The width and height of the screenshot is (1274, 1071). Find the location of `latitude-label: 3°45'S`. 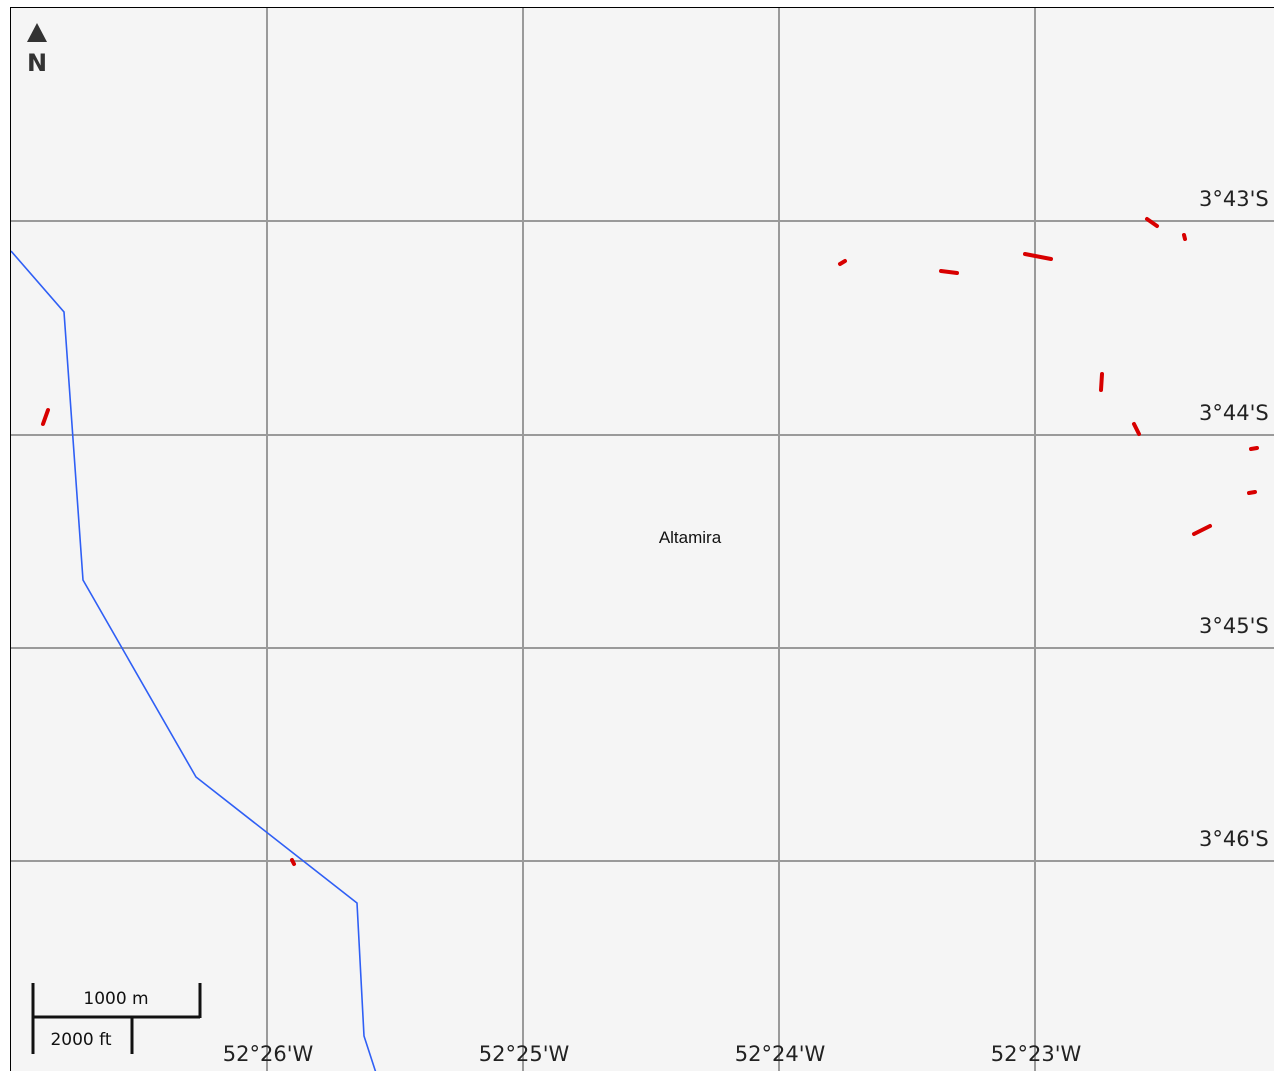

latitude-label: 3°45'S is located at coordinates (1234, 626).